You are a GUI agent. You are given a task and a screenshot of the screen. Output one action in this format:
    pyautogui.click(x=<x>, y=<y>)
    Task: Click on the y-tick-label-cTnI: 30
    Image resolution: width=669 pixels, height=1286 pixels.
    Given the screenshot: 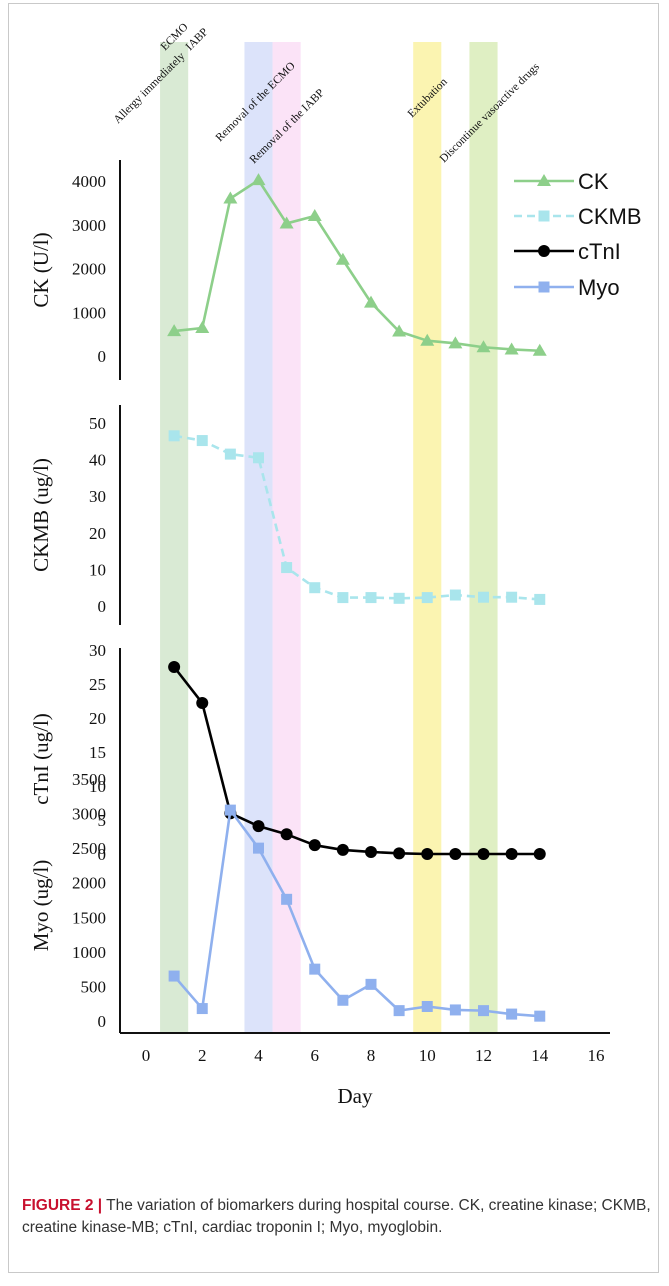 What is the action you would take?
    pyautogui.click(x=97, y=650)
    